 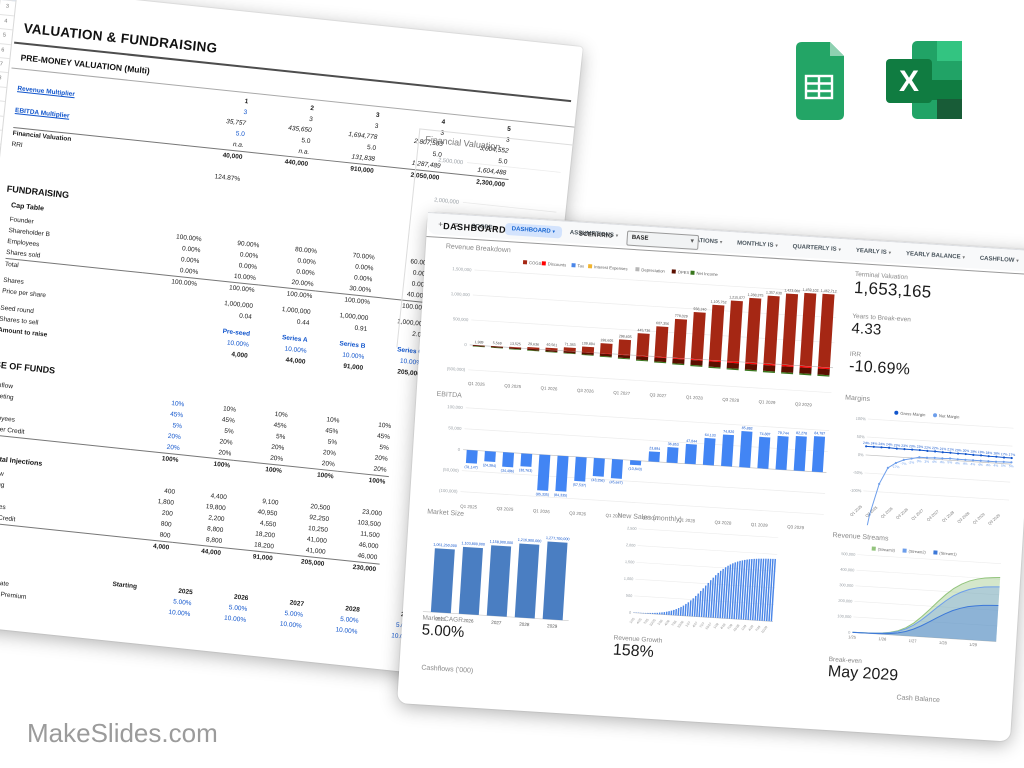 I want to click on svg-text: Q1 2027, so click(x=918, y=514).